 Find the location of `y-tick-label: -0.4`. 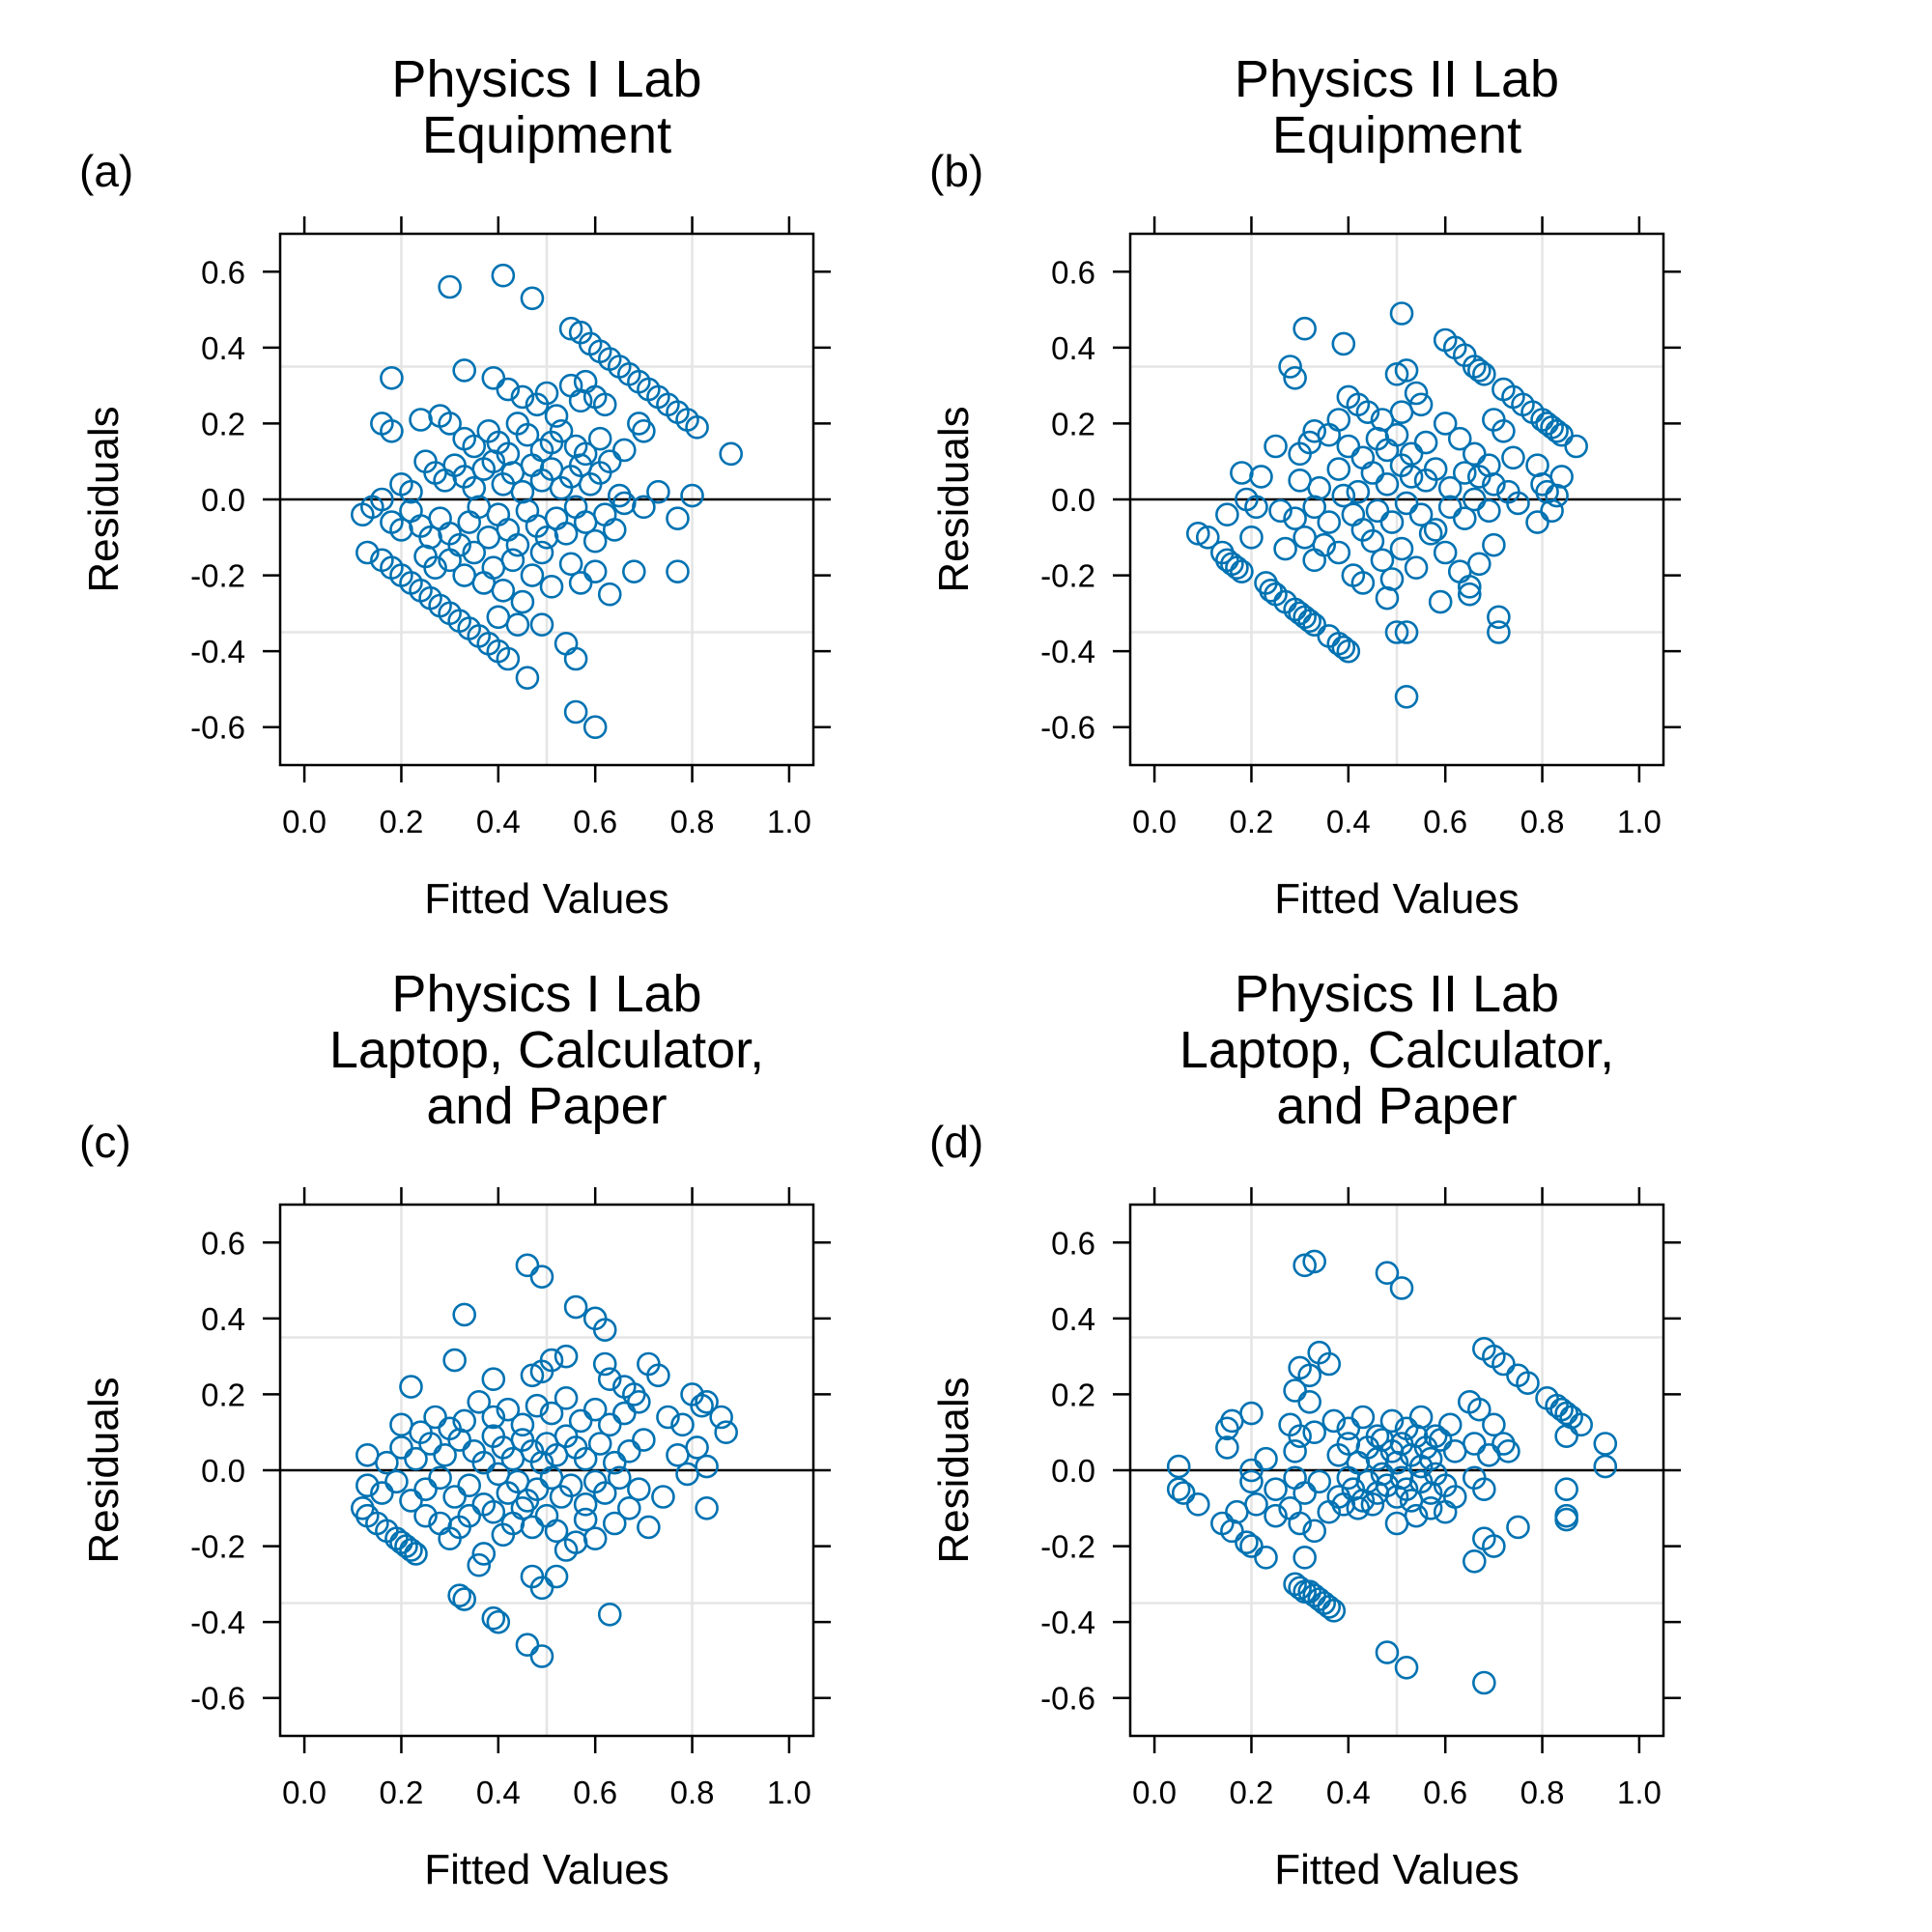

y-tick-label: -0.4 is located at coordinates (1067, 651).